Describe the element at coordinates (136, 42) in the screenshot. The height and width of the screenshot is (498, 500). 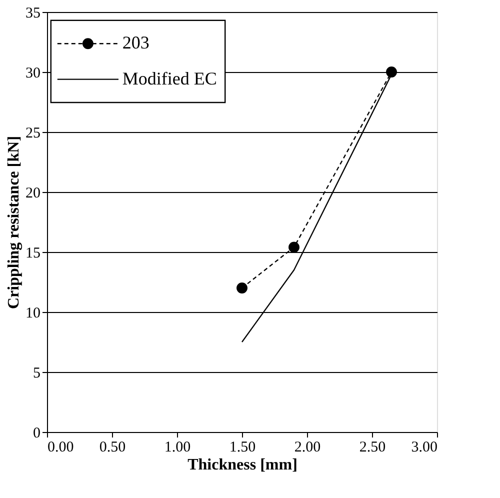
I see `legend-label: 203` at that location.